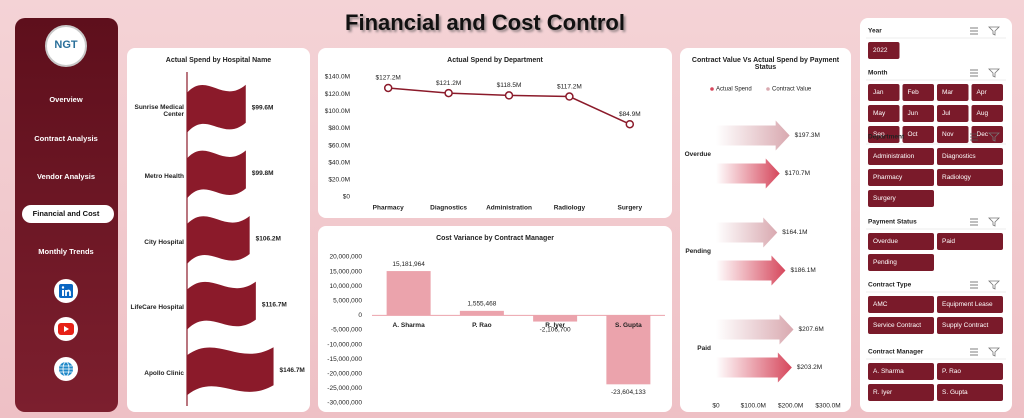  What do you see at coordinates (901, 262) in the screenshot?
I see `slicer-button: Pending` at bounding box center [901, 262].